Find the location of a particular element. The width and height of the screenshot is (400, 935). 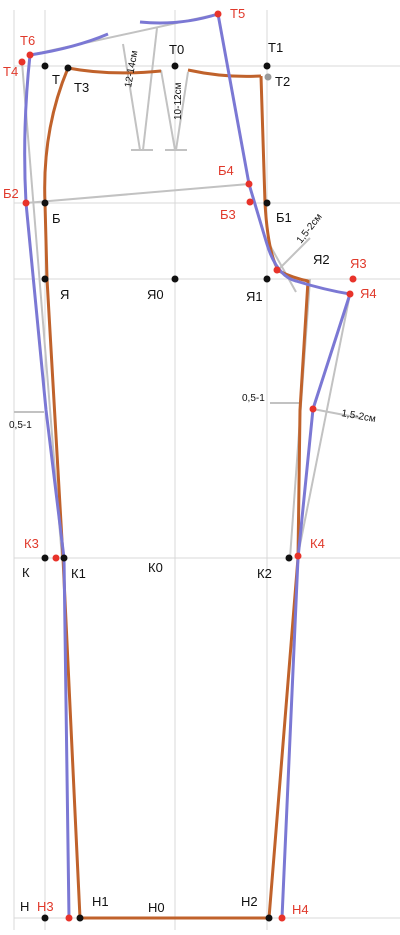

point-b1 is located at coordinates (267, 203).